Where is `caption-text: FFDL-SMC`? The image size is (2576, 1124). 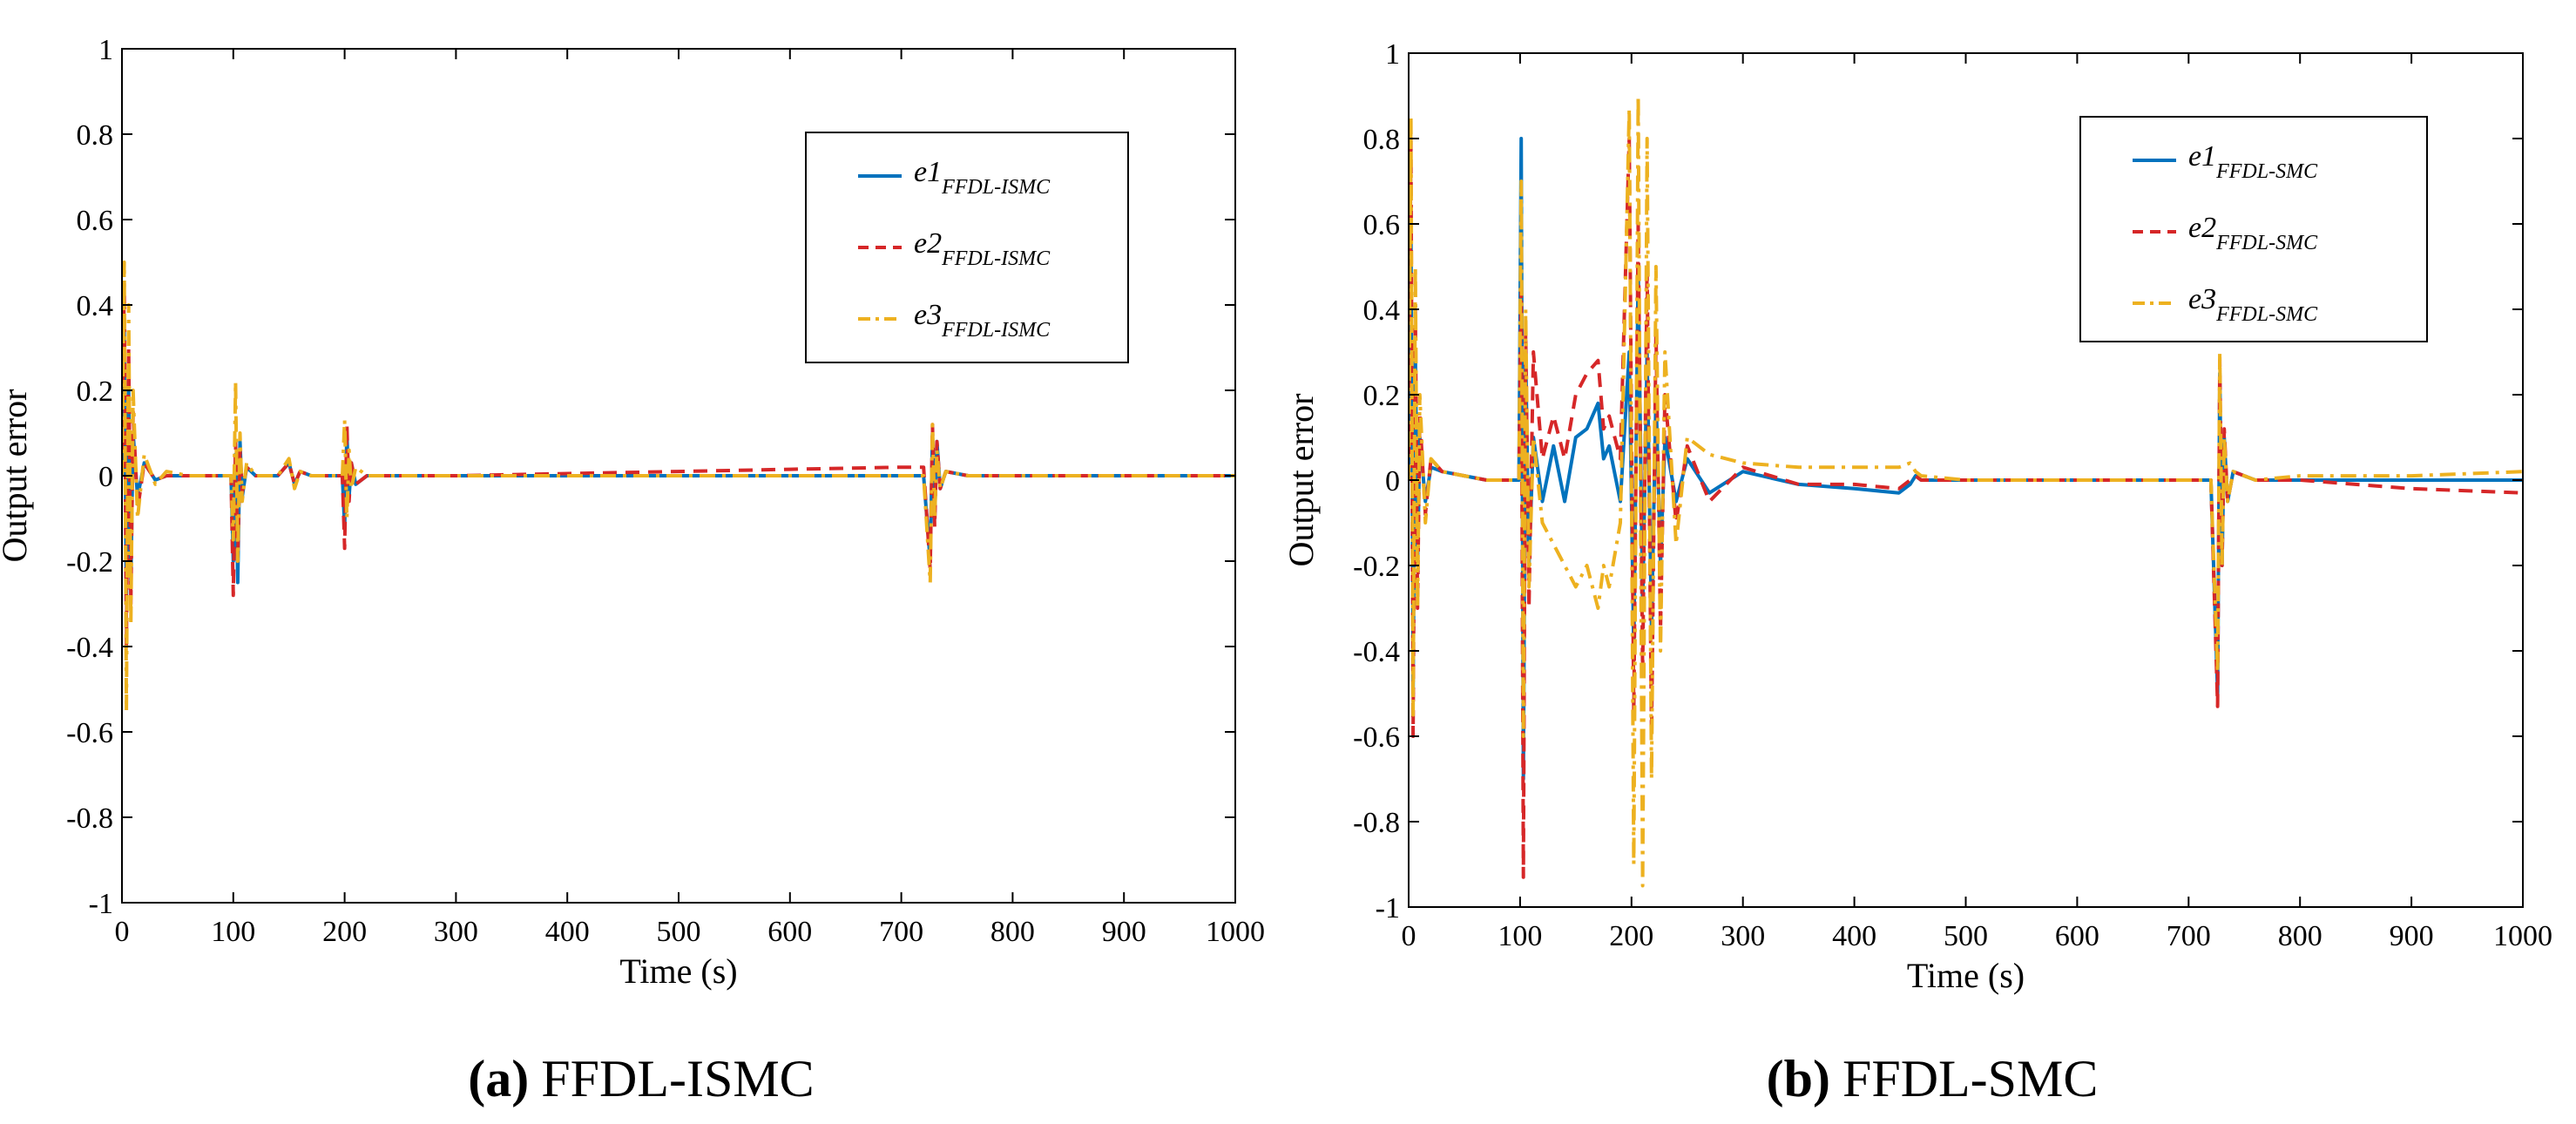 caption-text: FFDL-SMC is located at coordinates (1970, 1078).